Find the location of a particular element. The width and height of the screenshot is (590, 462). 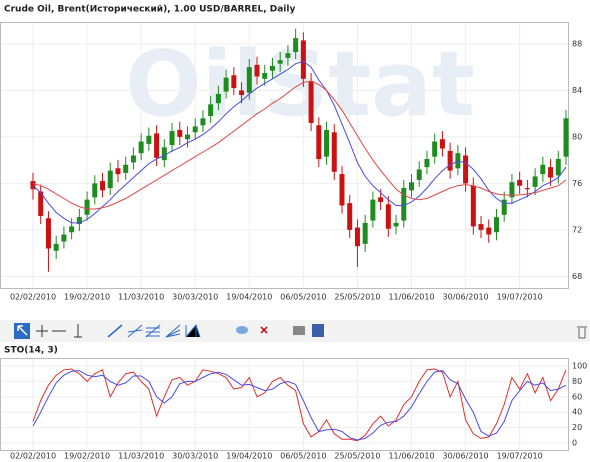

y-tick-label: 60 is located at coordinates (577, 396).